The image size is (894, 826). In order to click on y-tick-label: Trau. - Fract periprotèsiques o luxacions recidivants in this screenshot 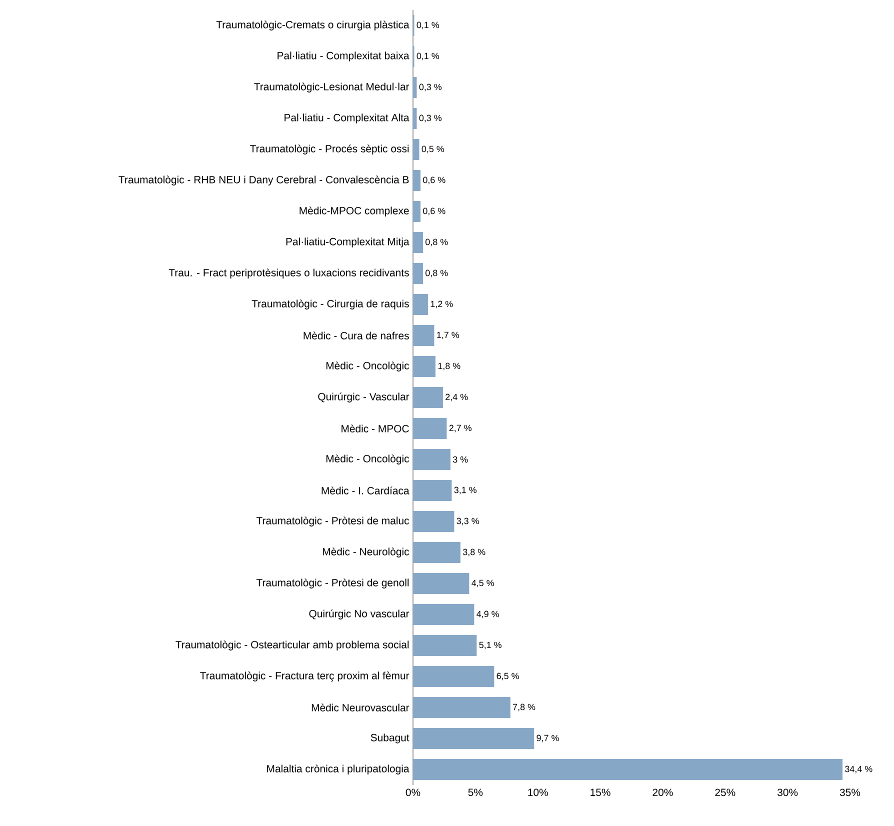, I will do `click(288, 273)`.